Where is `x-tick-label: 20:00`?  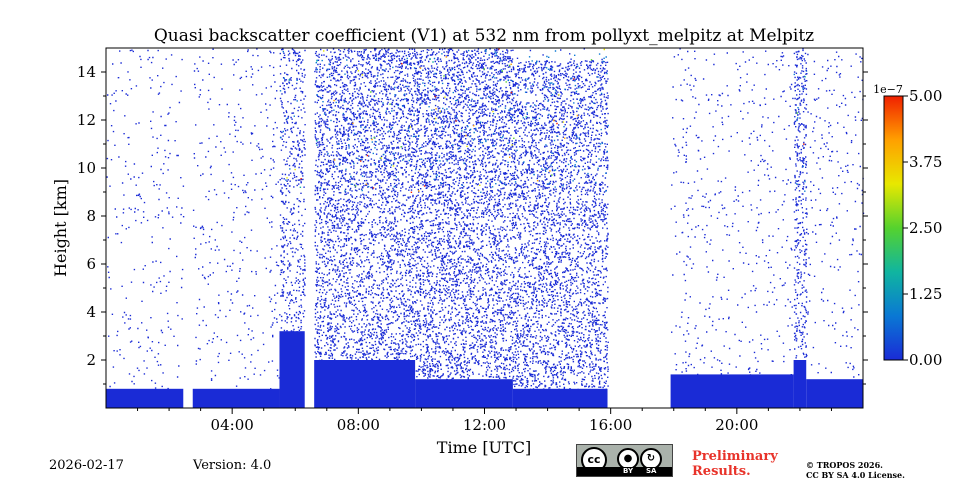 x-tick-label: 20:00 is located at coordinates (736, 425).